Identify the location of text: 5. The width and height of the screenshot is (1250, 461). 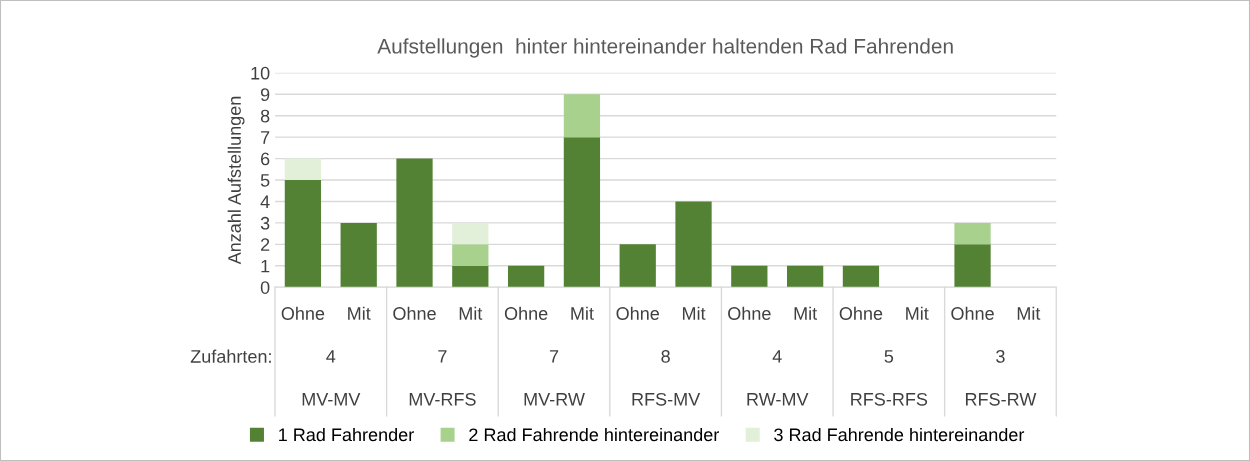
(889, 356).